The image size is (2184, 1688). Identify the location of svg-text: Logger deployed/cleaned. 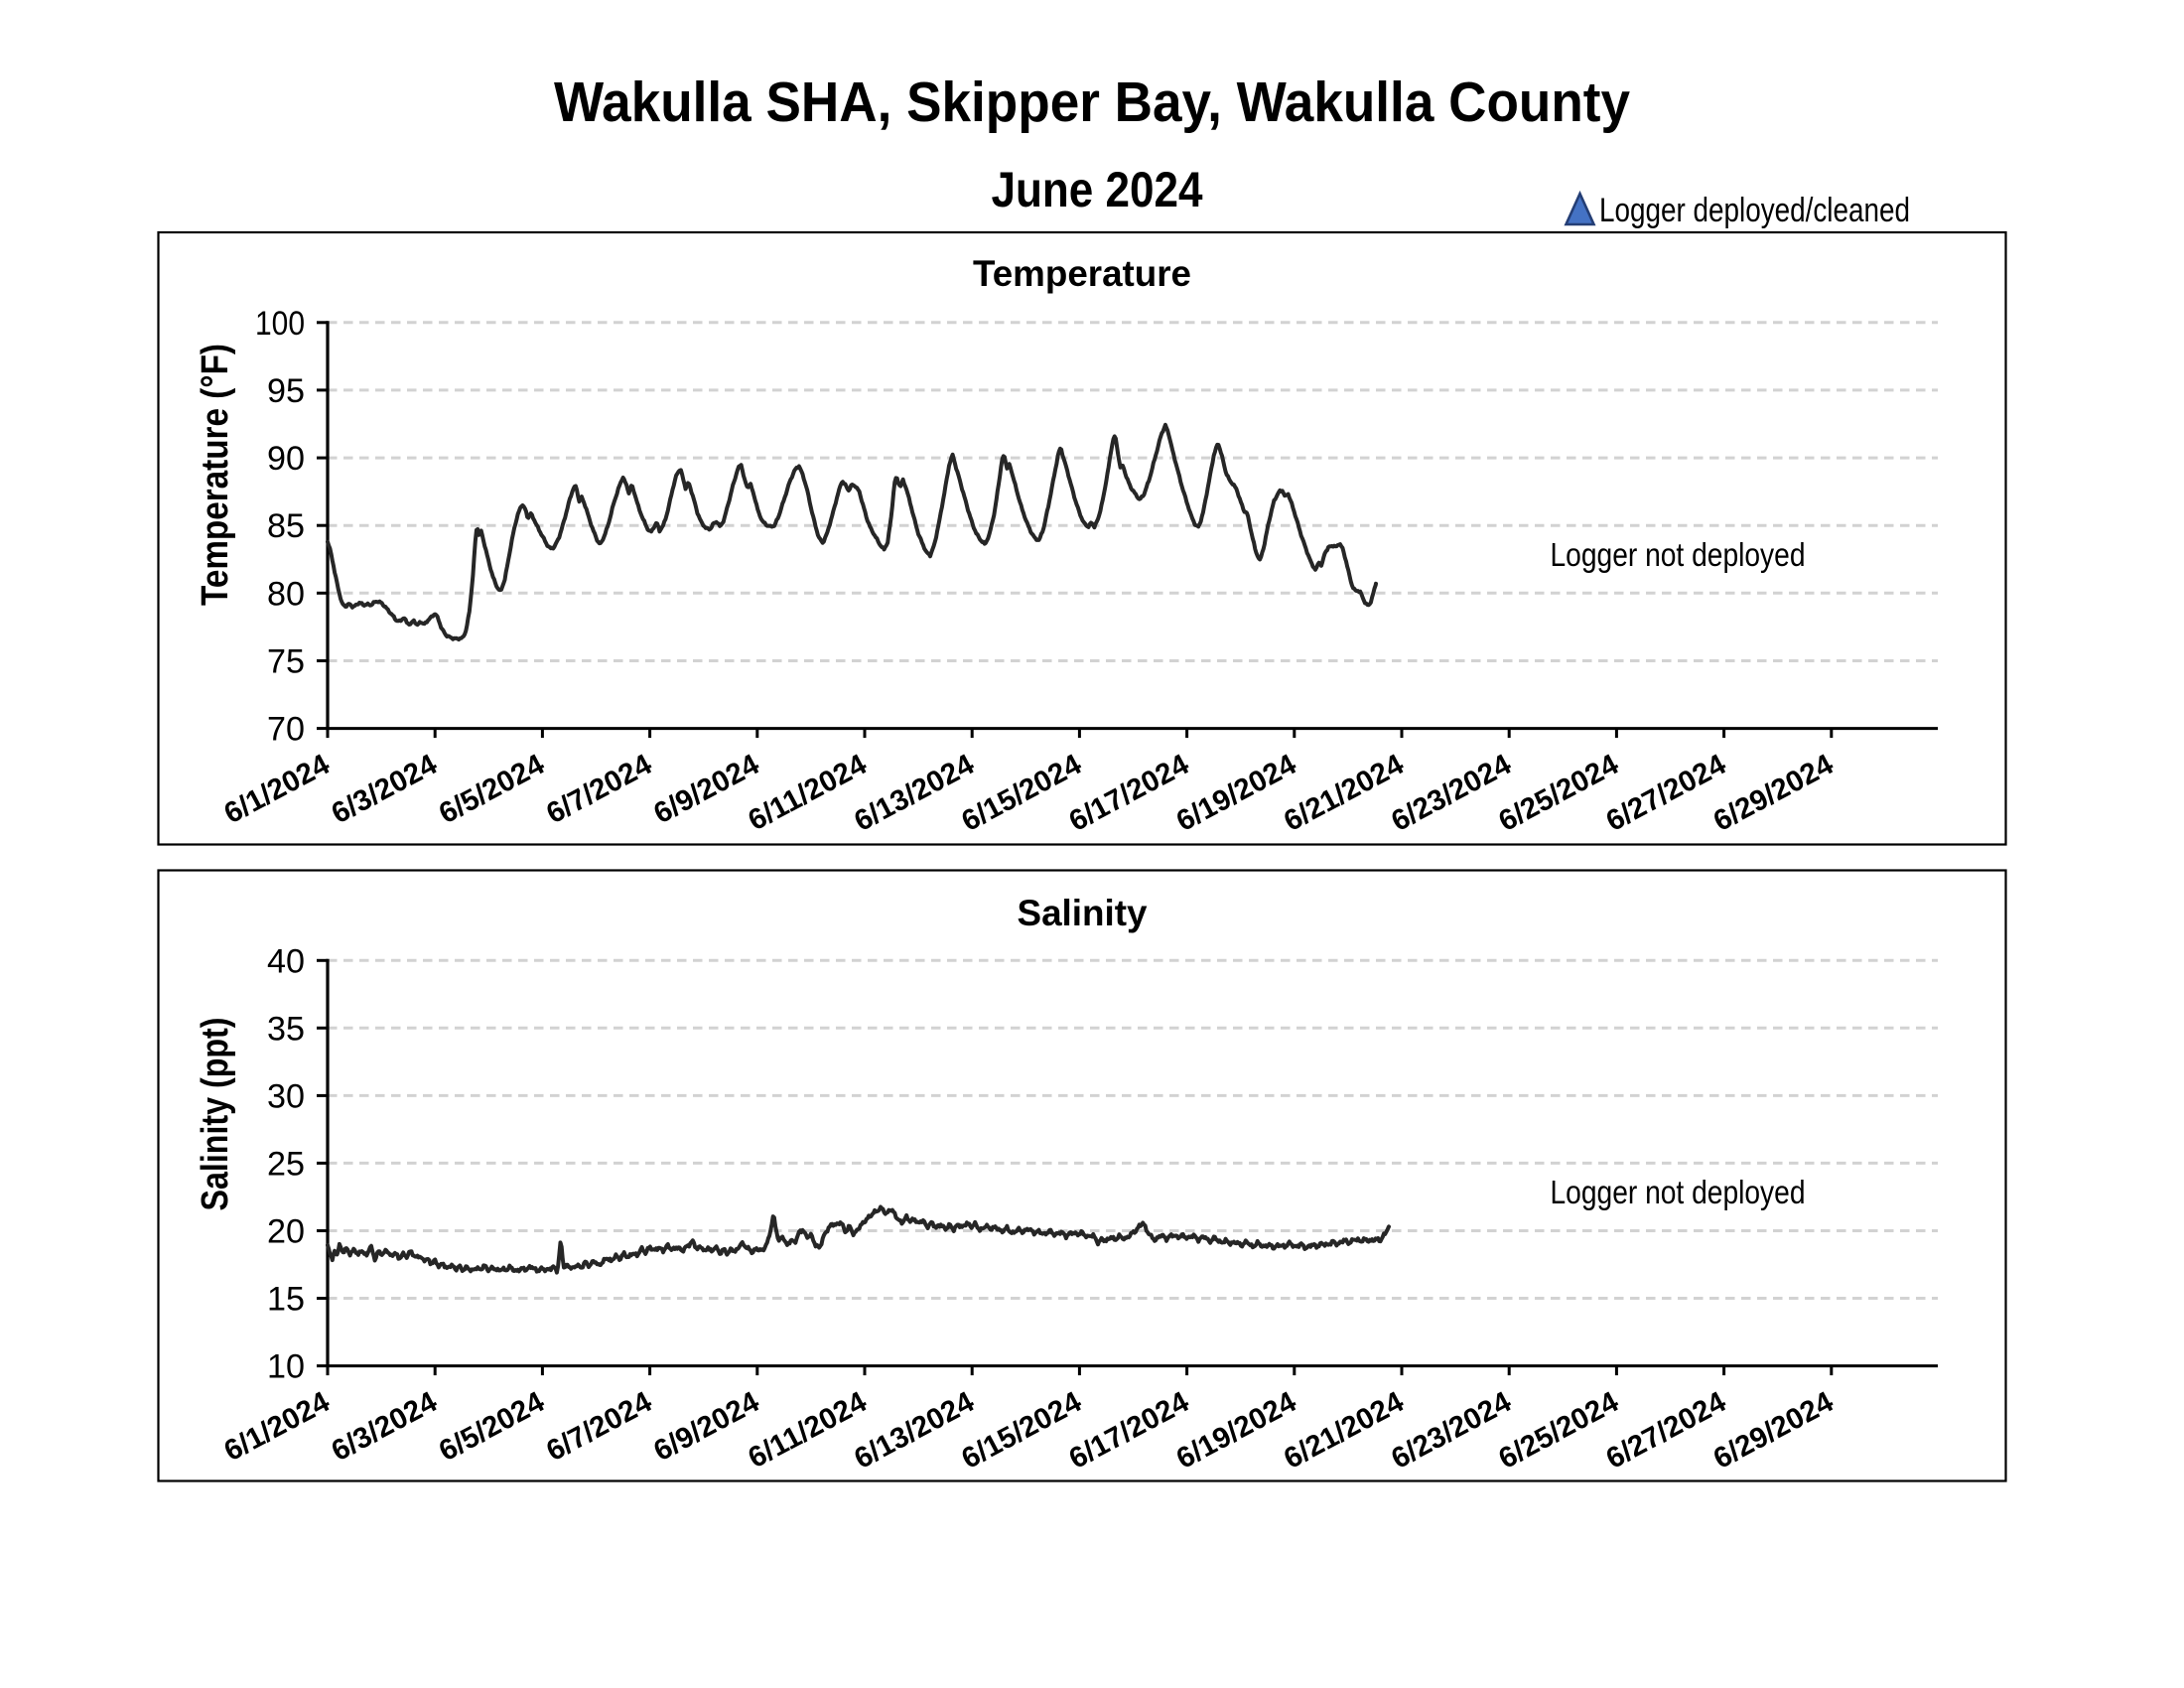
(1754, 210).